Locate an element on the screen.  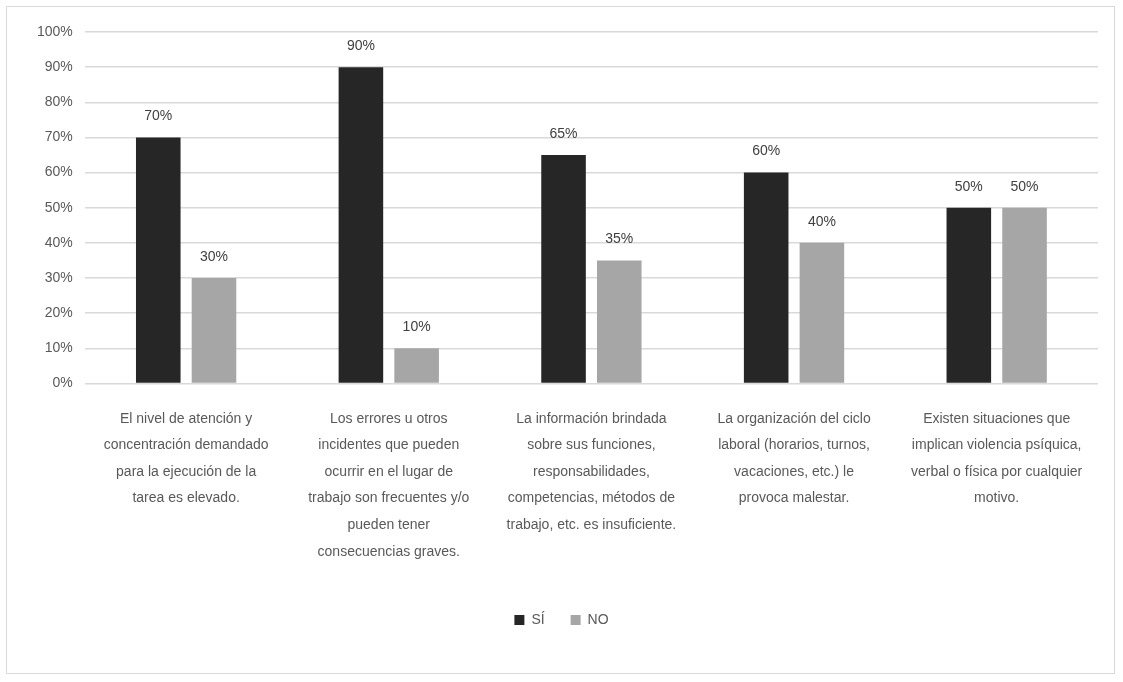
x-tick-label: El nivel de atención y concentración demandado para la ejecución de la tarea es elevado. is located at coordinates (186, 457).